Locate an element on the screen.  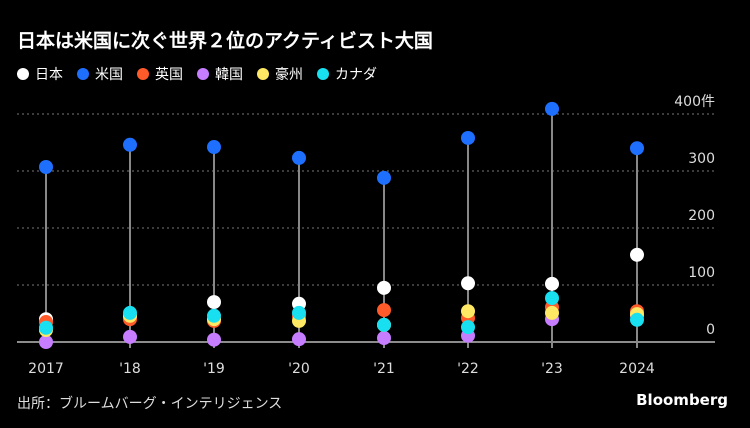
legend-label: 豪州 is located at coordinates (289, 75).